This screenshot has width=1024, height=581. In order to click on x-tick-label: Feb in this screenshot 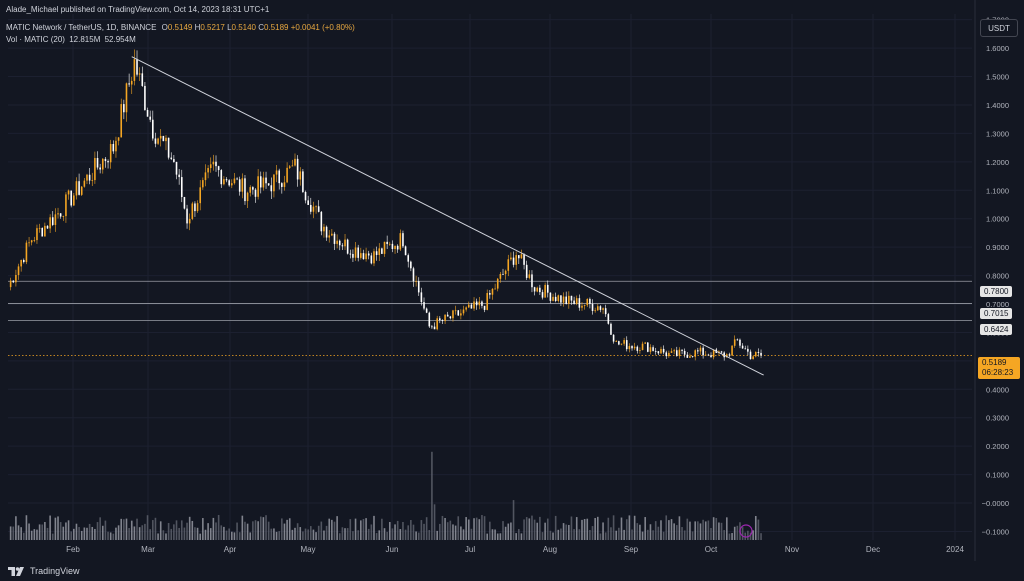, I will do `click(73, 549)`.